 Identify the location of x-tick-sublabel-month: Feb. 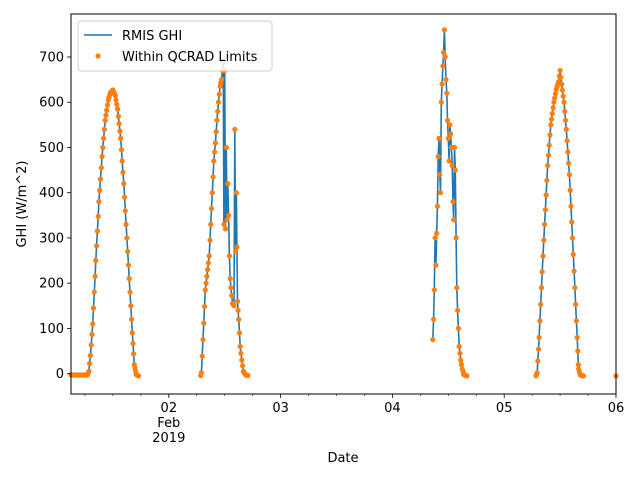
(168, 423).